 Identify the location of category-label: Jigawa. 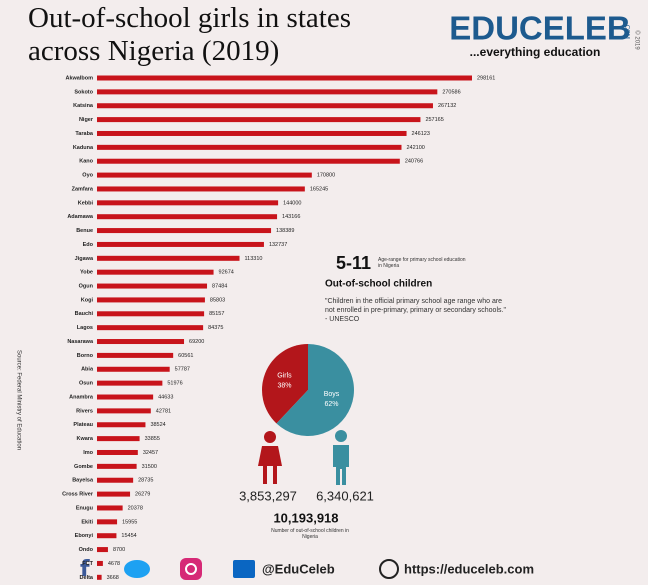
(84, 259).